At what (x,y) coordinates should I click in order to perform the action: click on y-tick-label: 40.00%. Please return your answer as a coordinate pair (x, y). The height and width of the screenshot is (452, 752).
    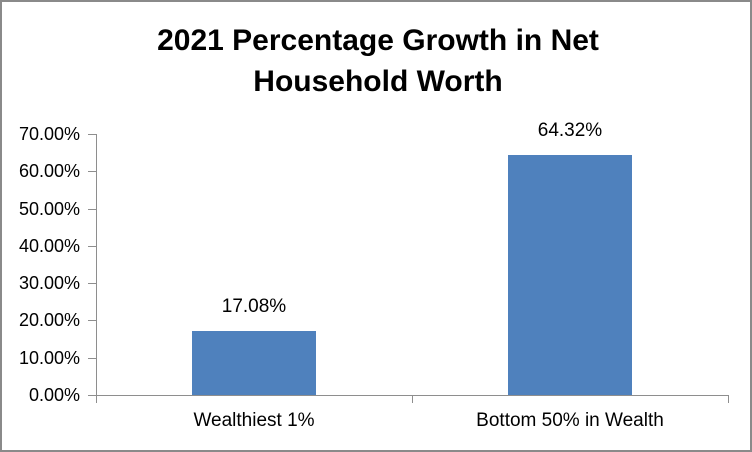
    Looking at the image, I should click on (49, 246).